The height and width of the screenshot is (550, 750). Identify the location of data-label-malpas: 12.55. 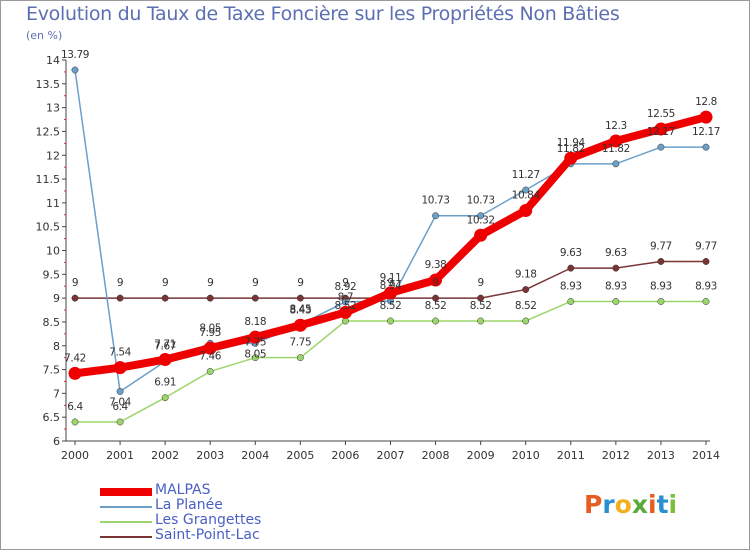
(661, 114).